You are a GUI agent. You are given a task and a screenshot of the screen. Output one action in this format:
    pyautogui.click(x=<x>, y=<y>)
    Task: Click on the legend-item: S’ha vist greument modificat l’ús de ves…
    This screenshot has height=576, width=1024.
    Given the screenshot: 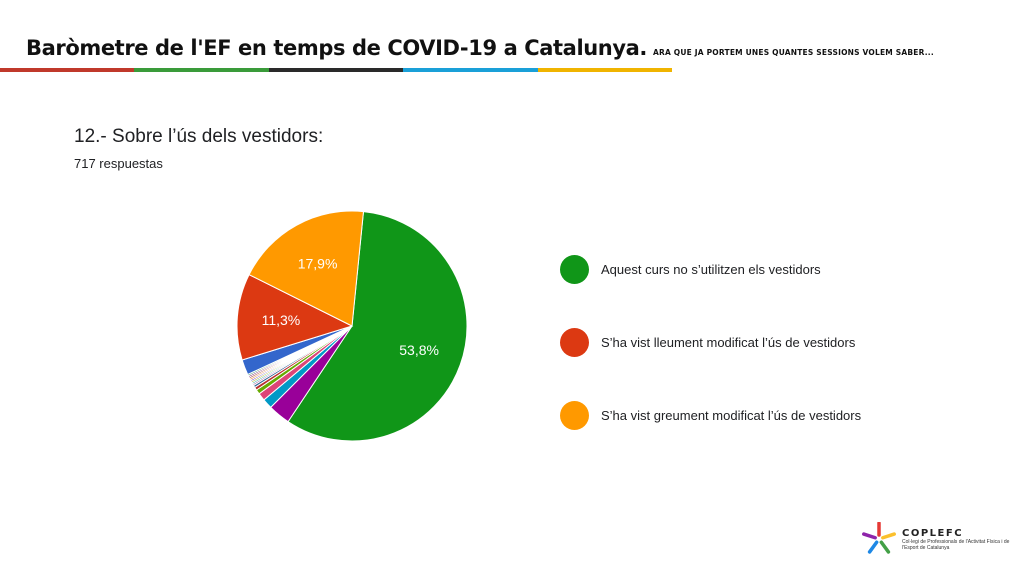 What is the action you would take?
    pyautogui.click(x=710, y=415)
    